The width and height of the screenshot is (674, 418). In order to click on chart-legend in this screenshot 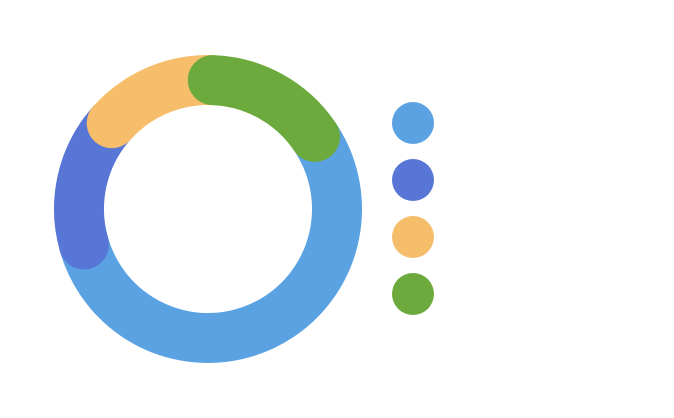, I will do `click(419, 208)`.